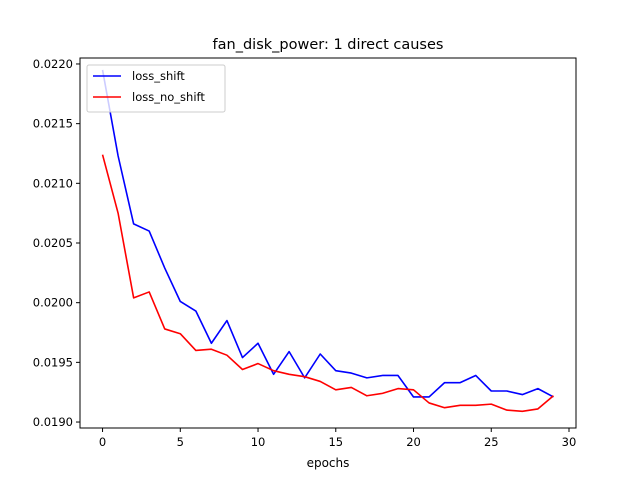 Image resolution: width=640 pixels, height=480 pixels. What do you see at coordinates (53, 124) in the screenshot?
I see `y-tick-label: 0.0215` at bounding box center [53, 124].